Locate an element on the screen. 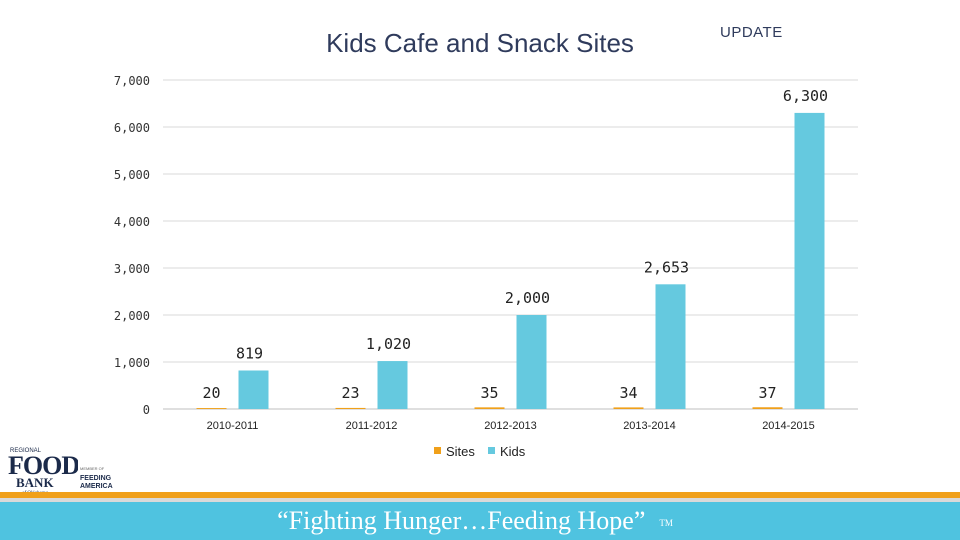 The width and height of the screenshot is (960, 540). svg-text: AMERICA is located at coordinates (96, 486).